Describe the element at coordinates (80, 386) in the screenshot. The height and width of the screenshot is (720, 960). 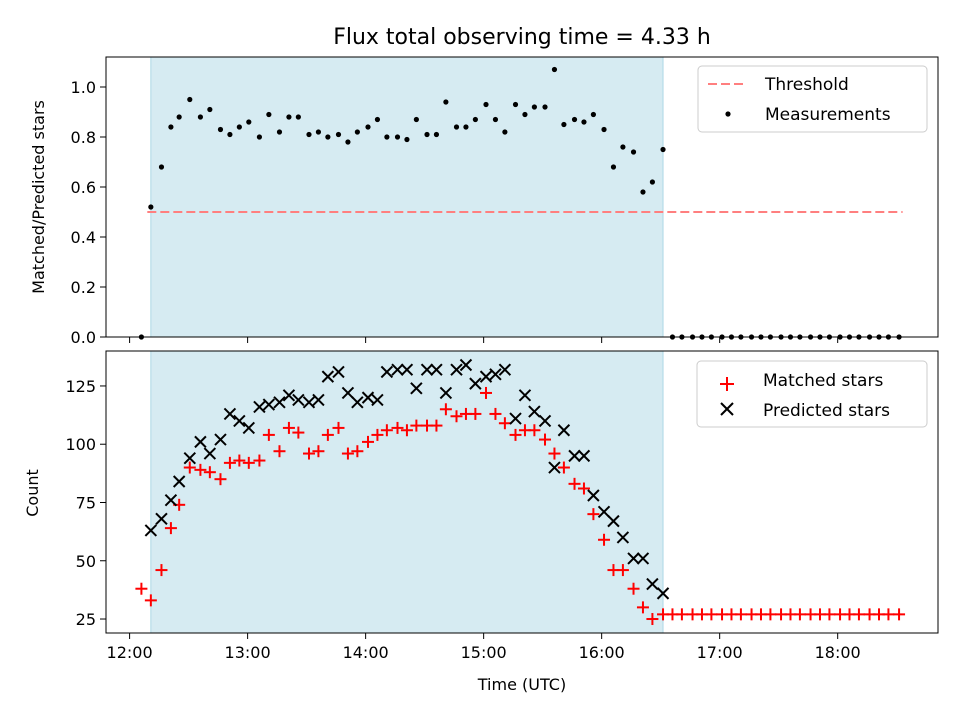
I see `y-tick-label: 125` at that location.